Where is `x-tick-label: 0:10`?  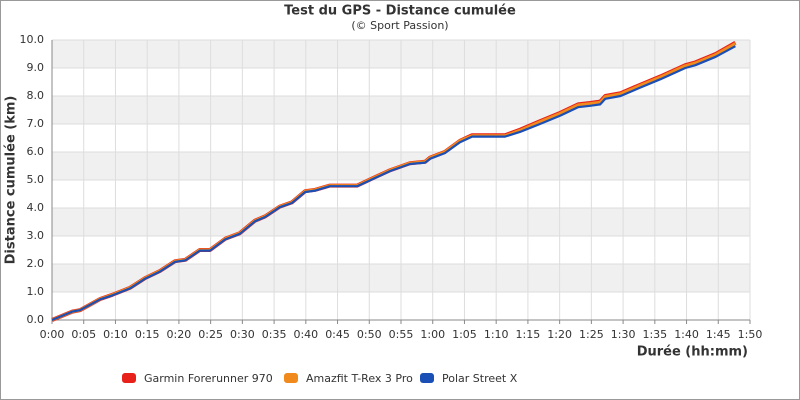 x-tick-label: 0:10 is located at coordinates (115, 334).